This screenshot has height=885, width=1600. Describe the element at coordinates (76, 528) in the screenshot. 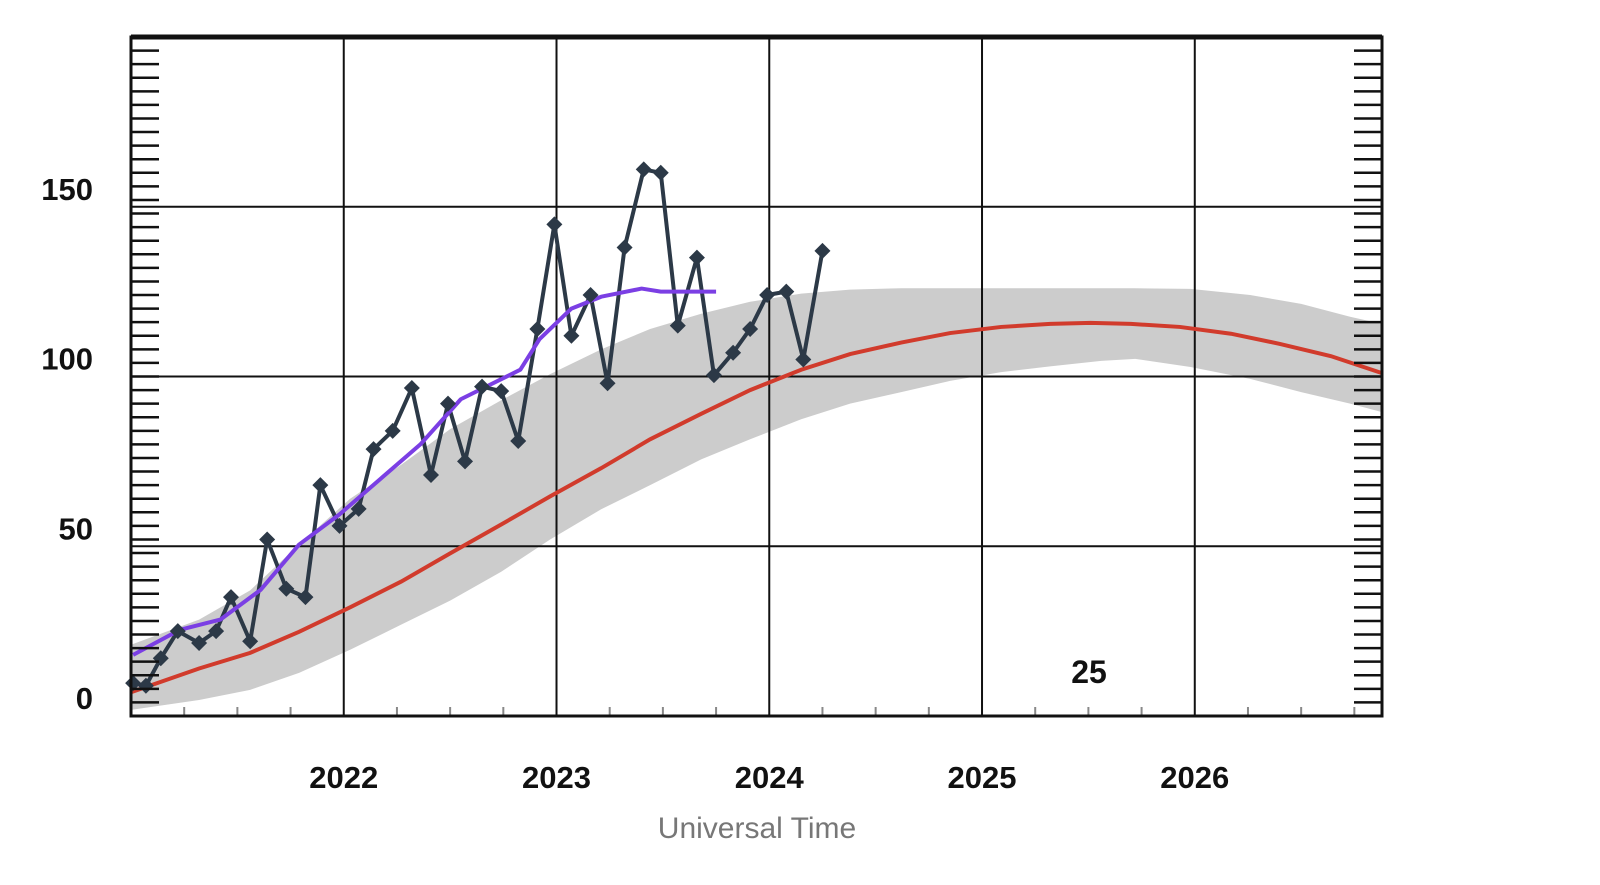

I see `y-tick-label: 50` at that location.